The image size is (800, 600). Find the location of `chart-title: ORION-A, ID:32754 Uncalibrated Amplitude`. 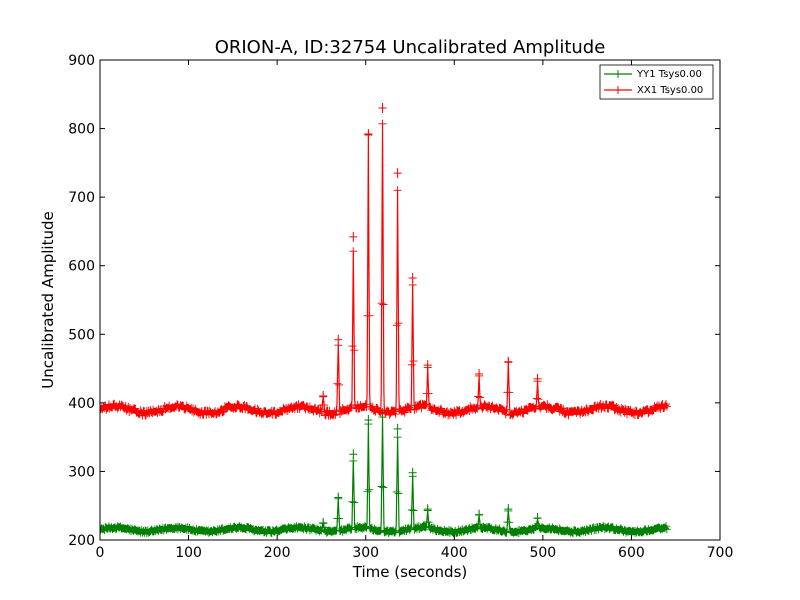

chart-title: ORION-A, ID:32754 Uncalibrated Amplitude is located at coordinates (410, 47).